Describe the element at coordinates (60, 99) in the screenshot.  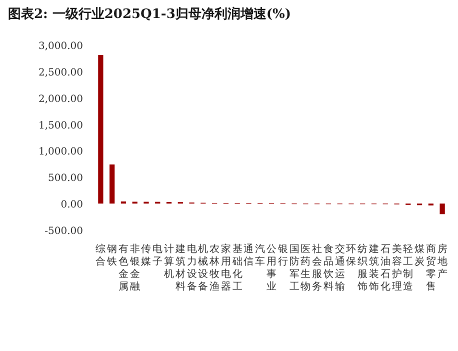
I see `y-tick-label: 2,000.00` at that location.